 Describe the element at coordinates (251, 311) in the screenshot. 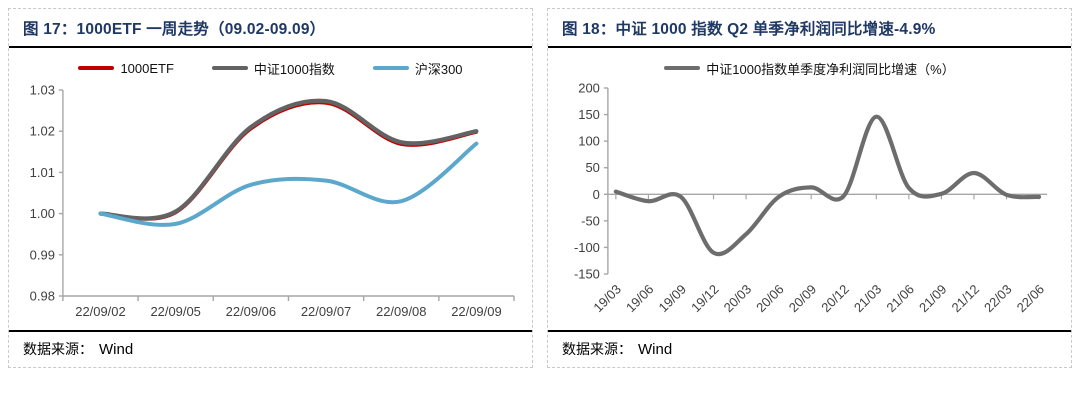

I see `x-tick-label: 22/09/06` at that location.